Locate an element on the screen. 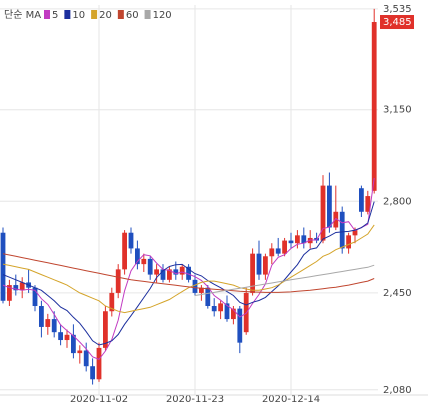 Image resolution: width=428 pixels, height=408 pixels. last-price-label: 3,485 is located at coordinates (397, 22).